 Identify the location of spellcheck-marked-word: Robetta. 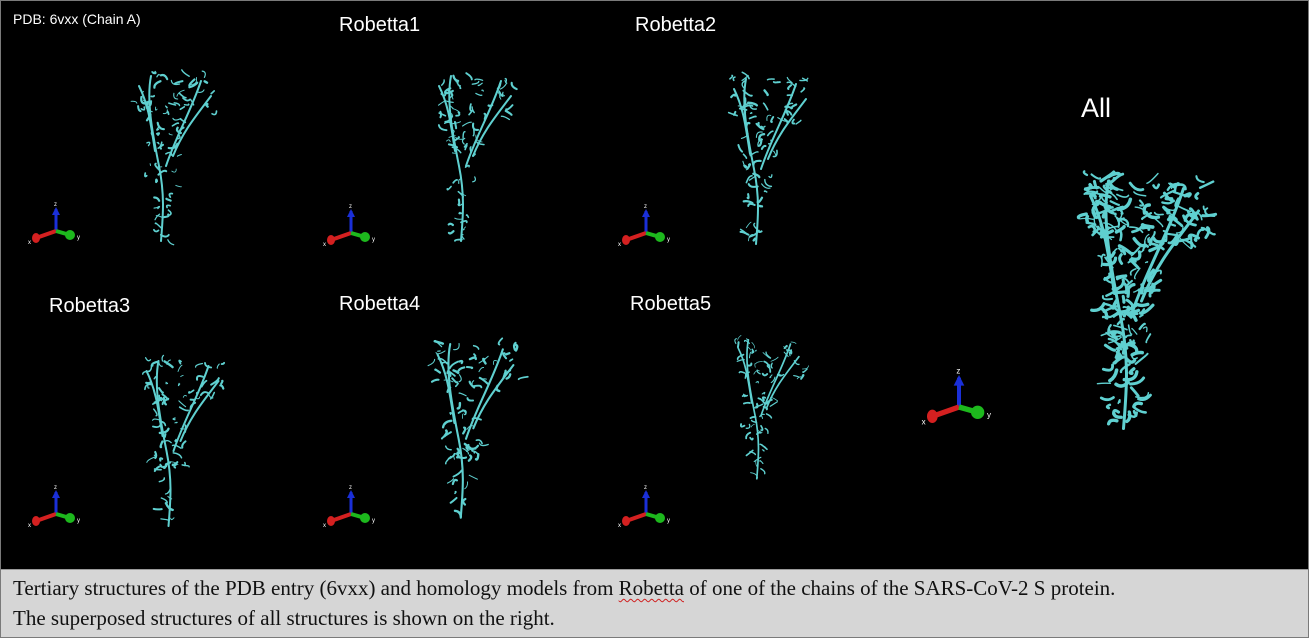
(651, 588).